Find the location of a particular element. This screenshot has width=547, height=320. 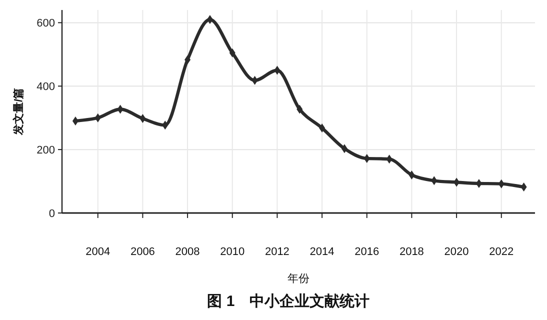

text: 图 1 中小企业文献统计 is located at coordinates (288, 301).